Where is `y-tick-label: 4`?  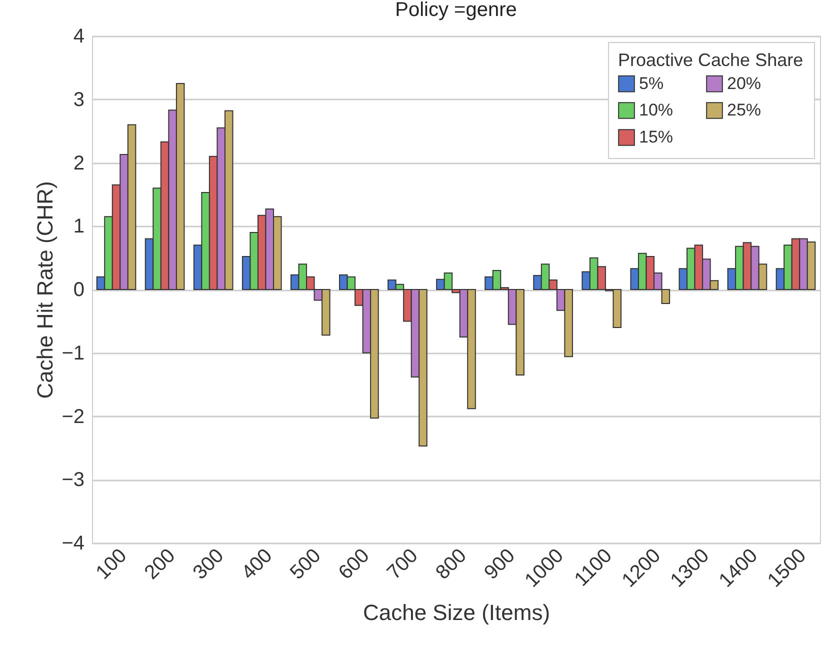
y-tick-label: 4 is located at coordinates (78, 37).